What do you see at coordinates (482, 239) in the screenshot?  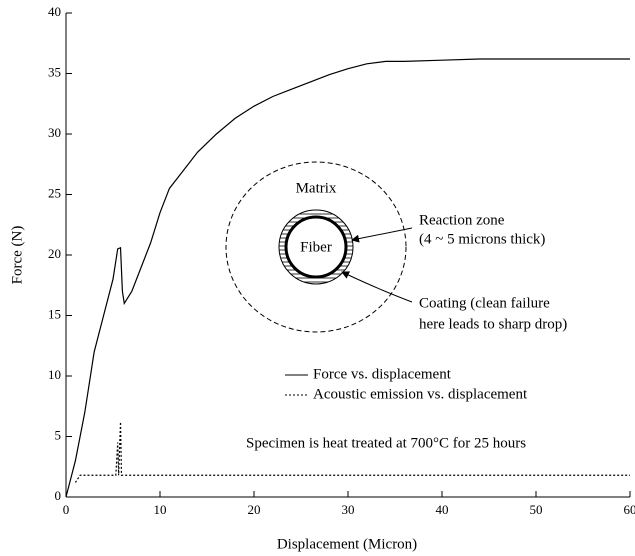 I see `annotation: (4 ~ 5 microns thick)` at bounding box center [482, 239].